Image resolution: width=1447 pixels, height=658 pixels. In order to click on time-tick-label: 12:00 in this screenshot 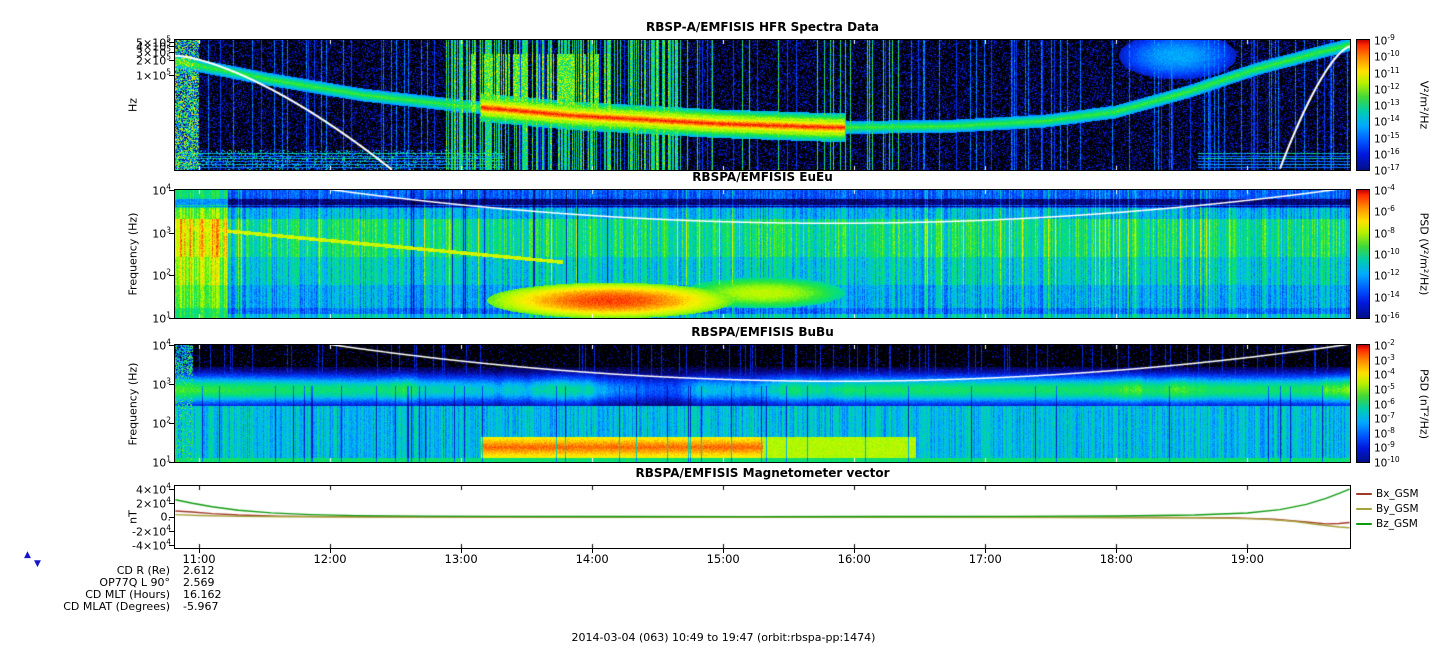, I will do `click(330, 559)`.